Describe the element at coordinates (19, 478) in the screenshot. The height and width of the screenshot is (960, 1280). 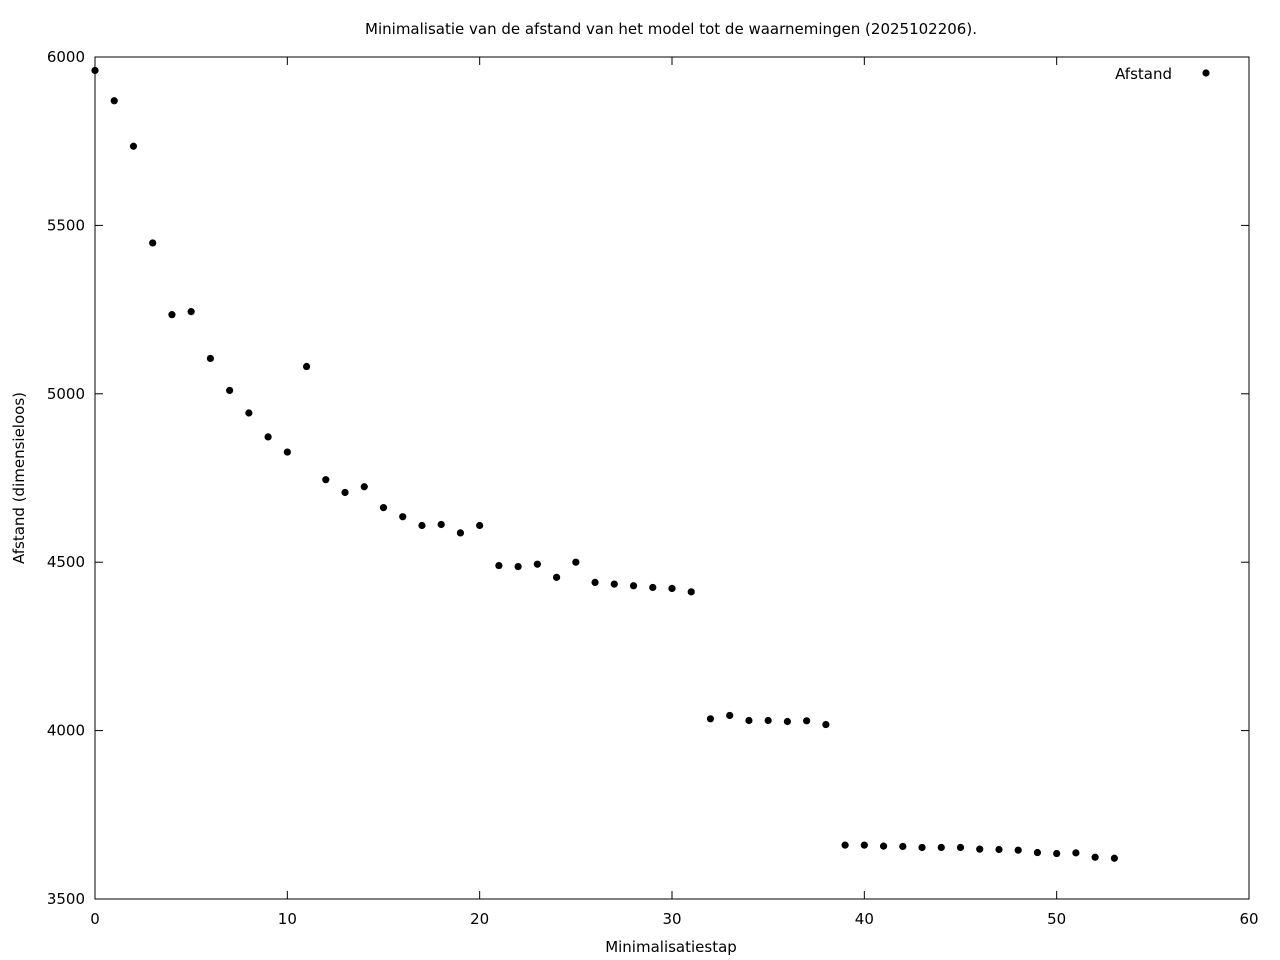
I see `y-axis-label: Afstand (dimensieloos)` at that location.